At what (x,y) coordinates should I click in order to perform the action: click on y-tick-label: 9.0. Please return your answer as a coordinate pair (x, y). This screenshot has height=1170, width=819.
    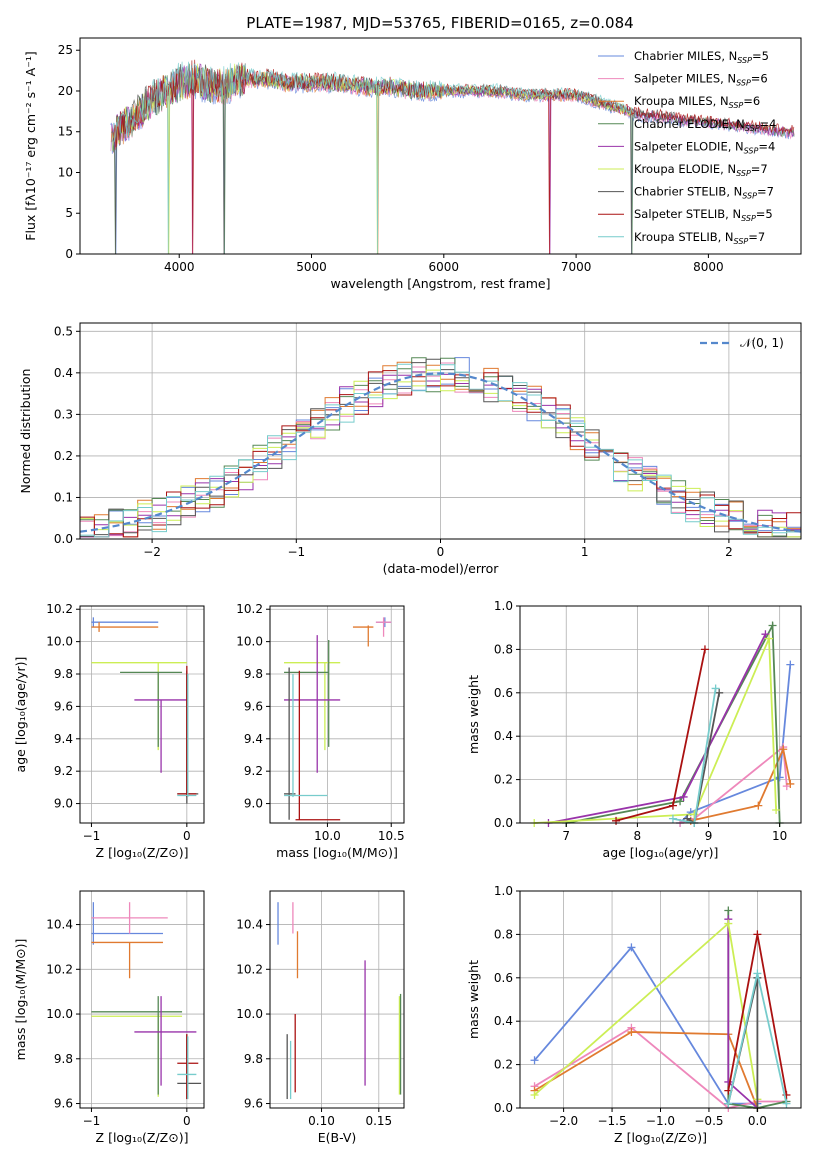
    Looking at the image, I should click on (253, 804).